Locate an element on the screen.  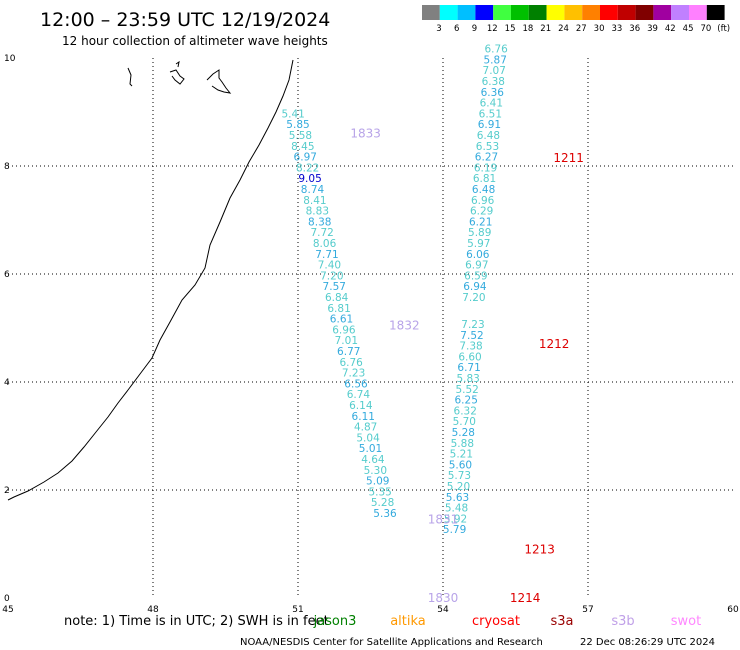
wave-height-label: 6.06 is located at coordinates (478, 255).